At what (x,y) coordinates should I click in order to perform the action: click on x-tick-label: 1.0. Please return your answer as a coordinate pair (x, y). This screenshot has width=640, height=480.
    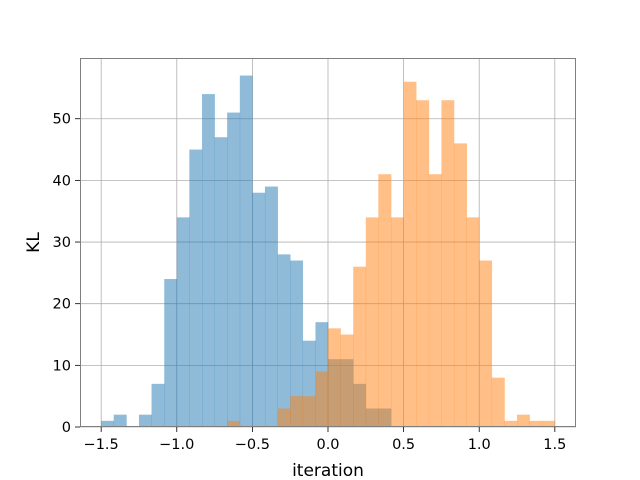
    Looking at the image, I should click on (479, 445).